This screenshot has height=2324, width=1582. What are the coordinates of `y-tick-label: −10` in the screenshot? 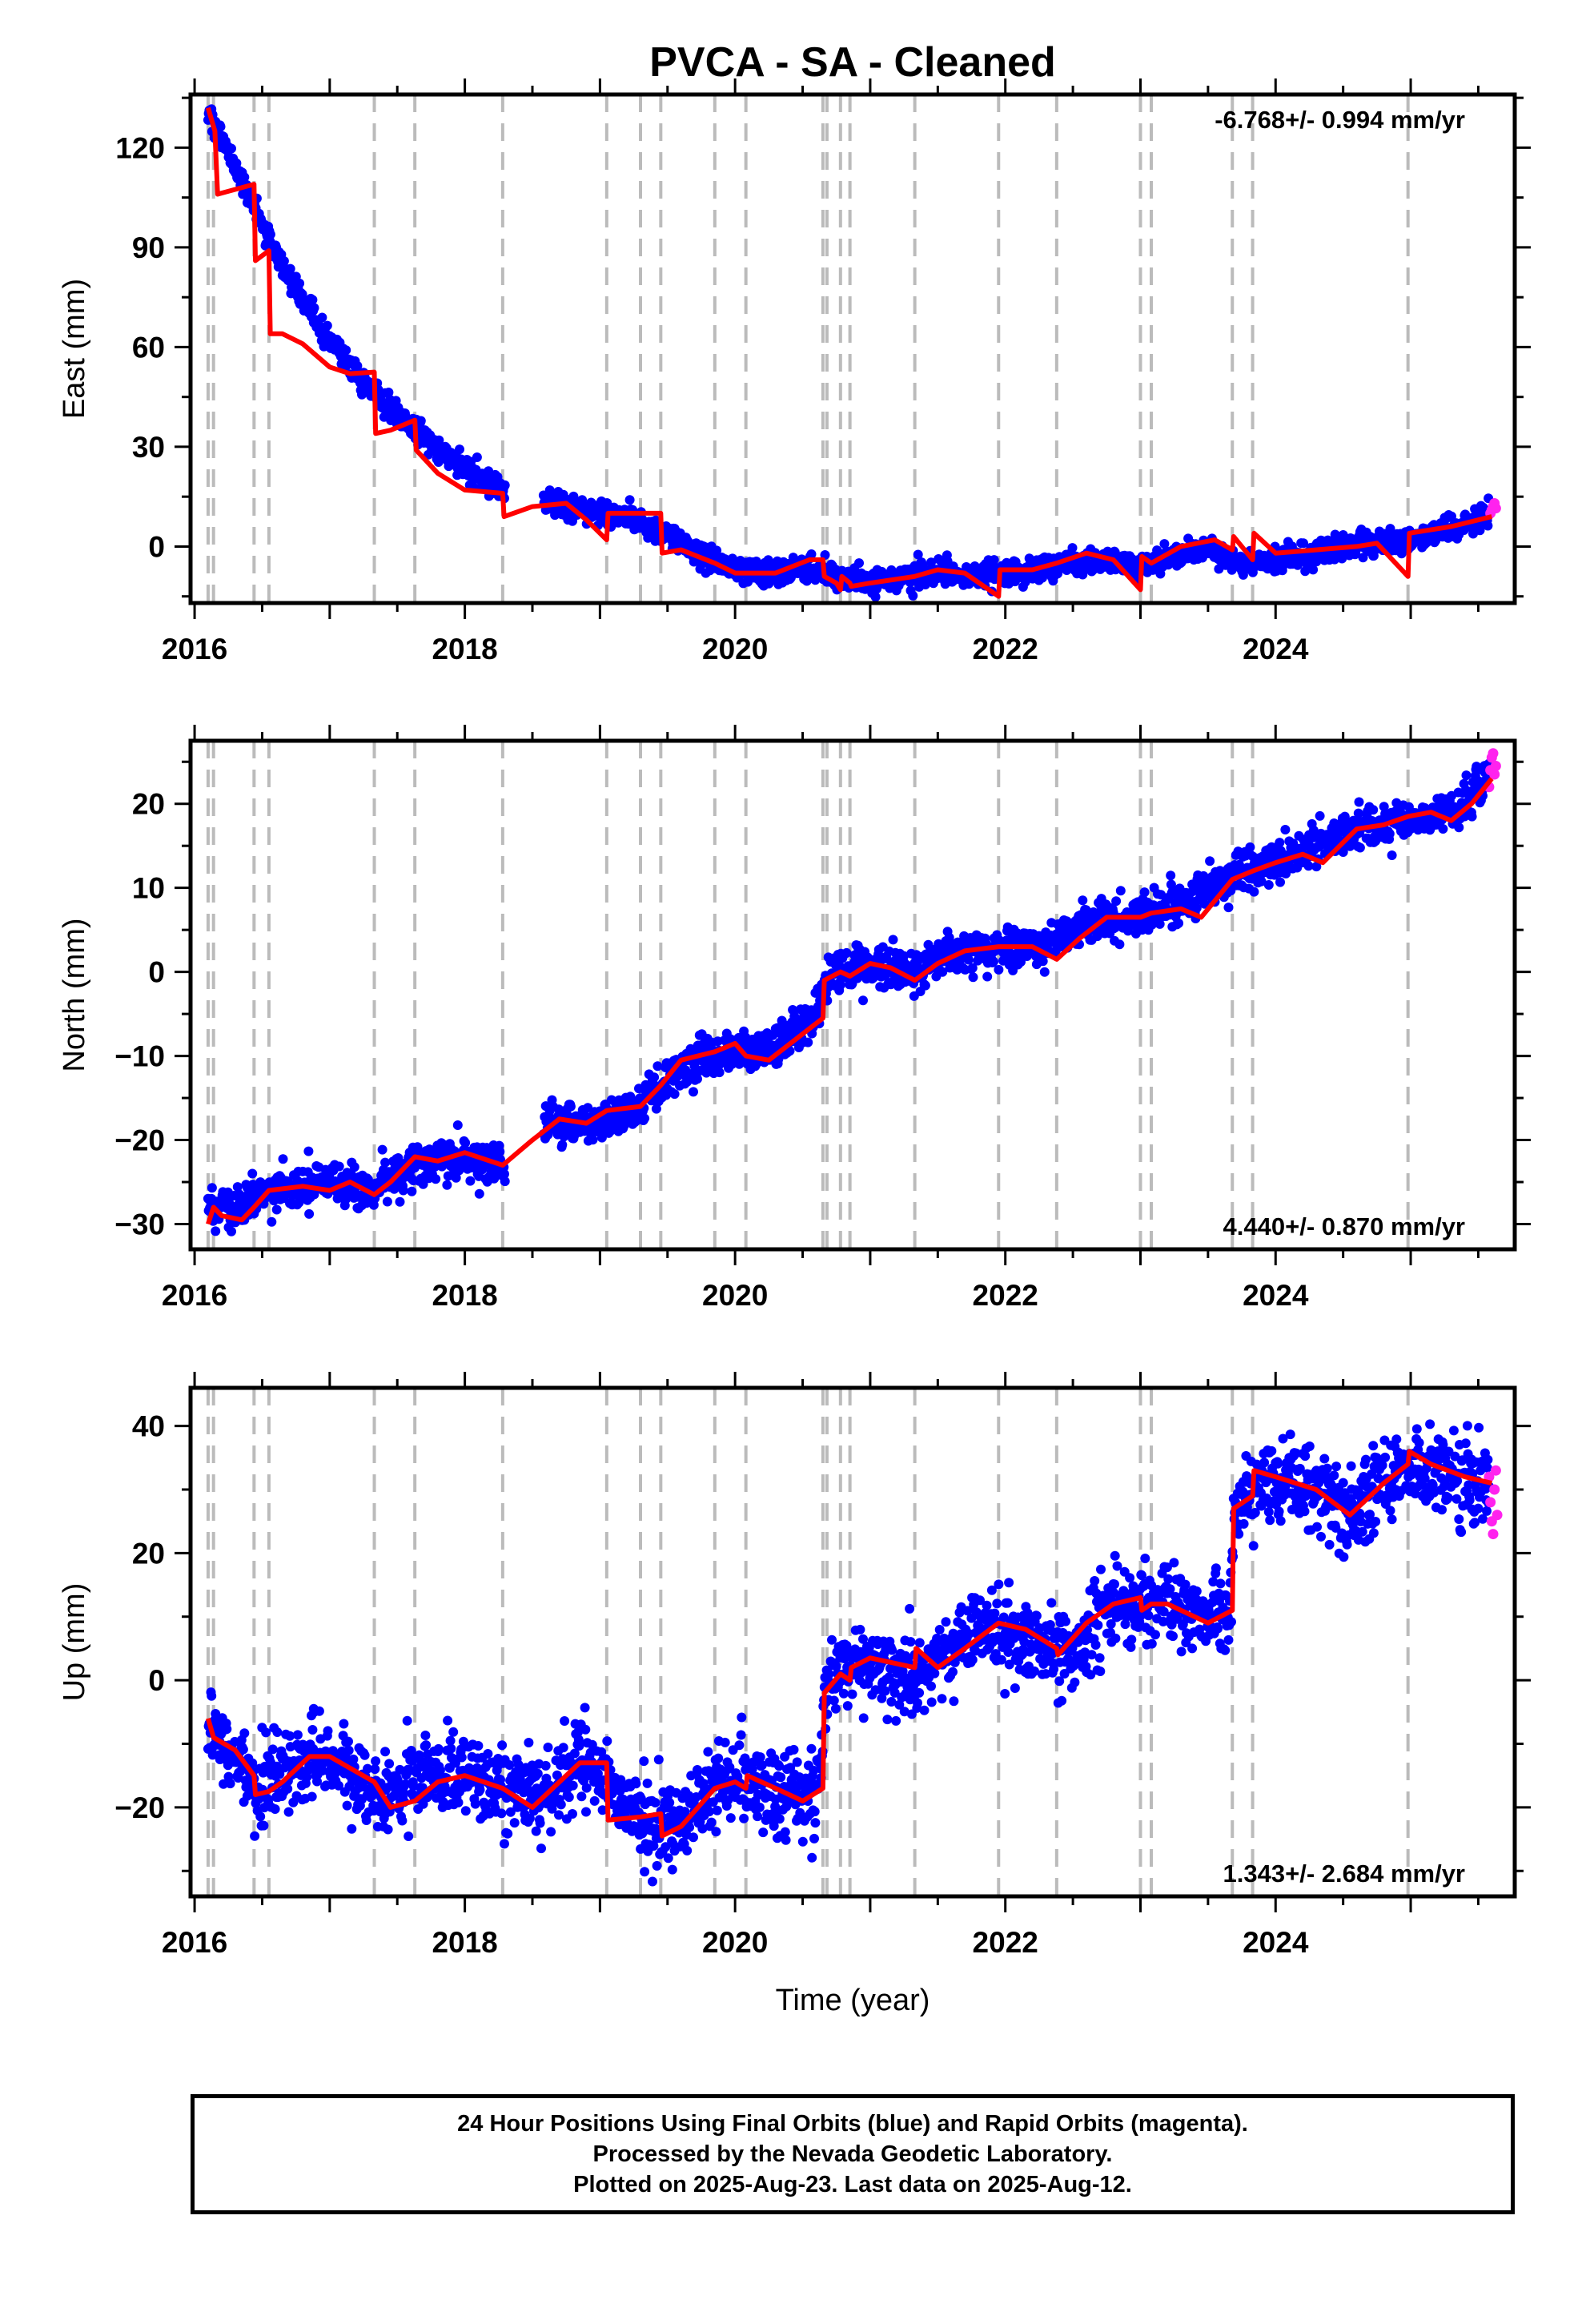 It's located at (139, 1056).